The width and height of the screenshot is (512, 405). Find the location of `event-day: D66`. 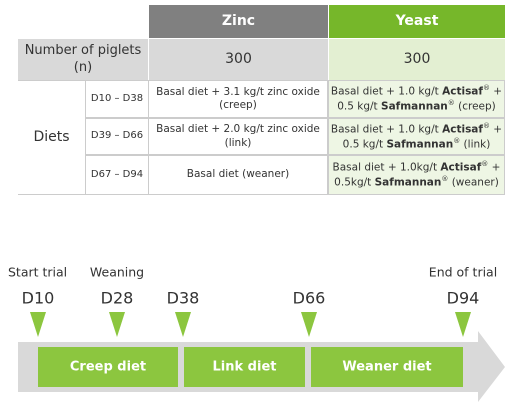

event-day: D66 is located at coordinates (309, 298).